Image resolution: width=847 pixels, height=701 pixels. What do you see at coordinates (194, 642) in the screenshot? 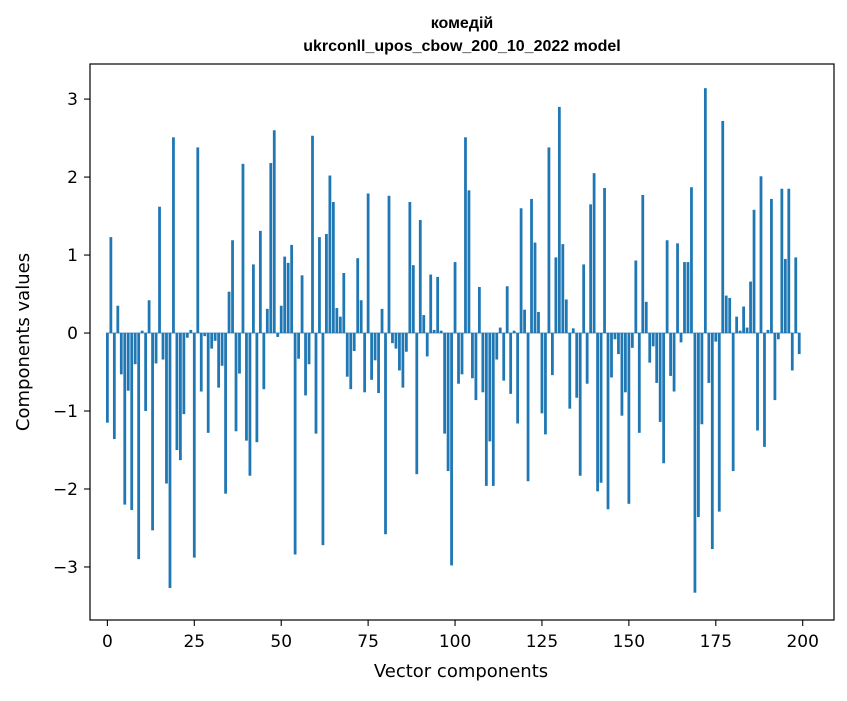
I see `x-tick-label: 25` at bounding box center [194, 642].